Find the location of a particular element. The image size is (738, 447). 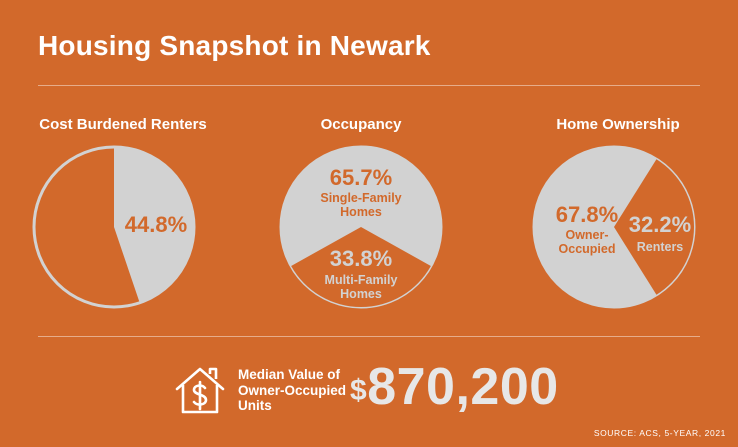

pie-cost-burdened-slice is located at coordinates (154, 225).